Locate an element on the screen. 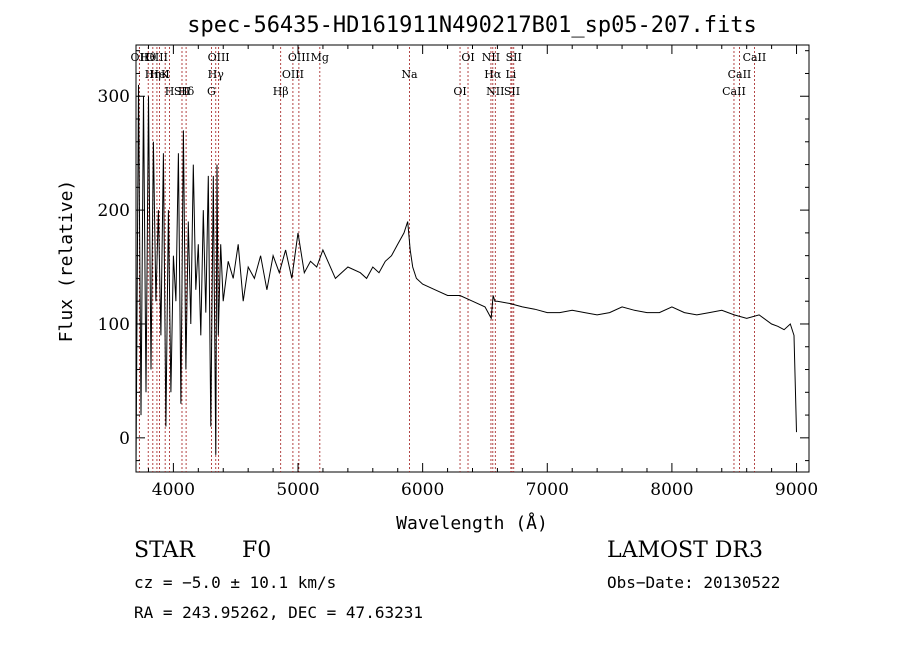 Image resolution: width=900 pixels, height=649 pixels. line-marker-label: OII is located at coordinates (140, 57).